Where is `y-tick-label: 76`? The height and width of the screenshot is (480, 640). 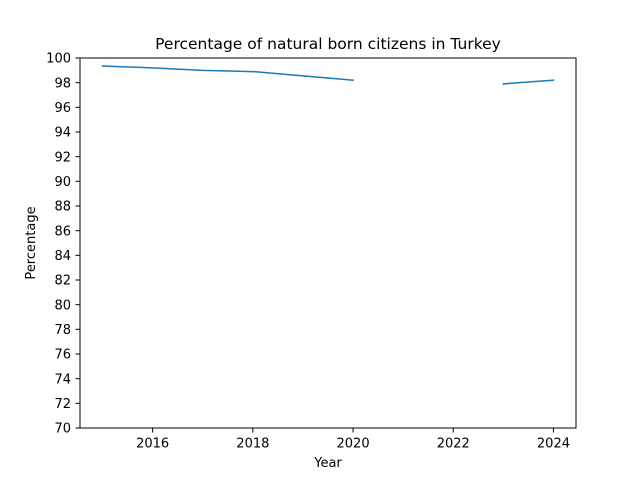
y-tick-label: 76 is located at coordinates (62, 355).